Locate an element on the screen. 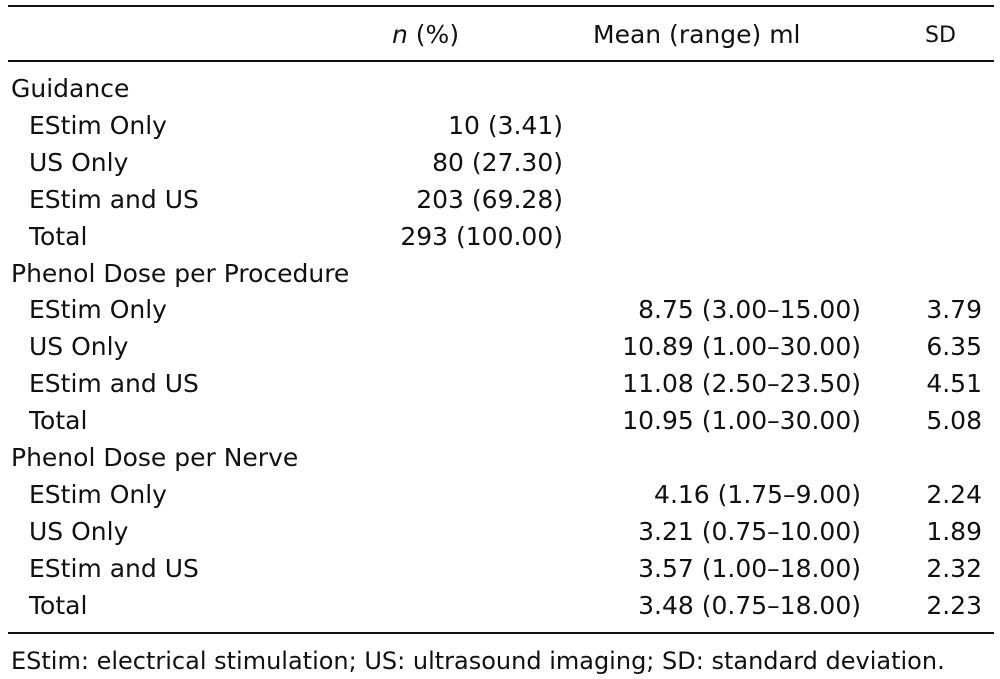  header-mean-range: Mean (range) ml is located at coordinates (697, 34).